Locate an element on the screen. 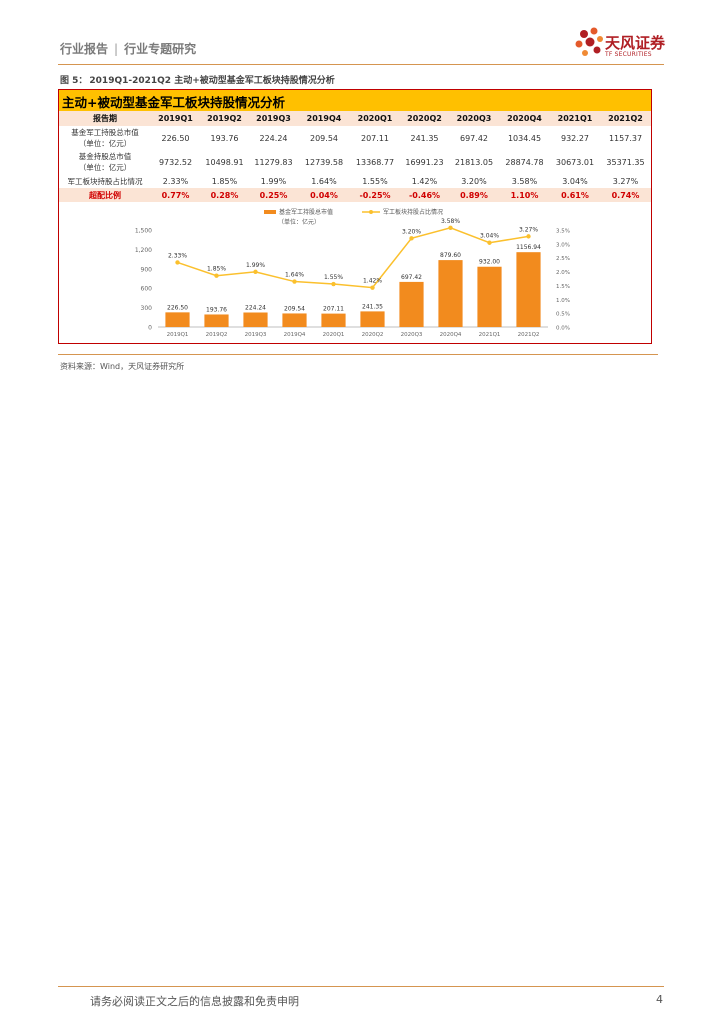  header-subcategory: 行业专题研究 is located at coordinates (160, 49).